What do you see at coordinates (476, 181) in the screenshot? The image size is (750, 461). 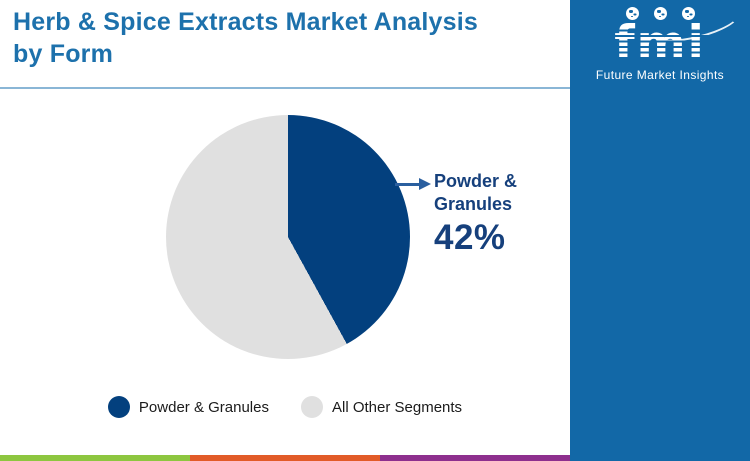 I see `callout-label-line1: Powder &` at bounding box center [476, 181].